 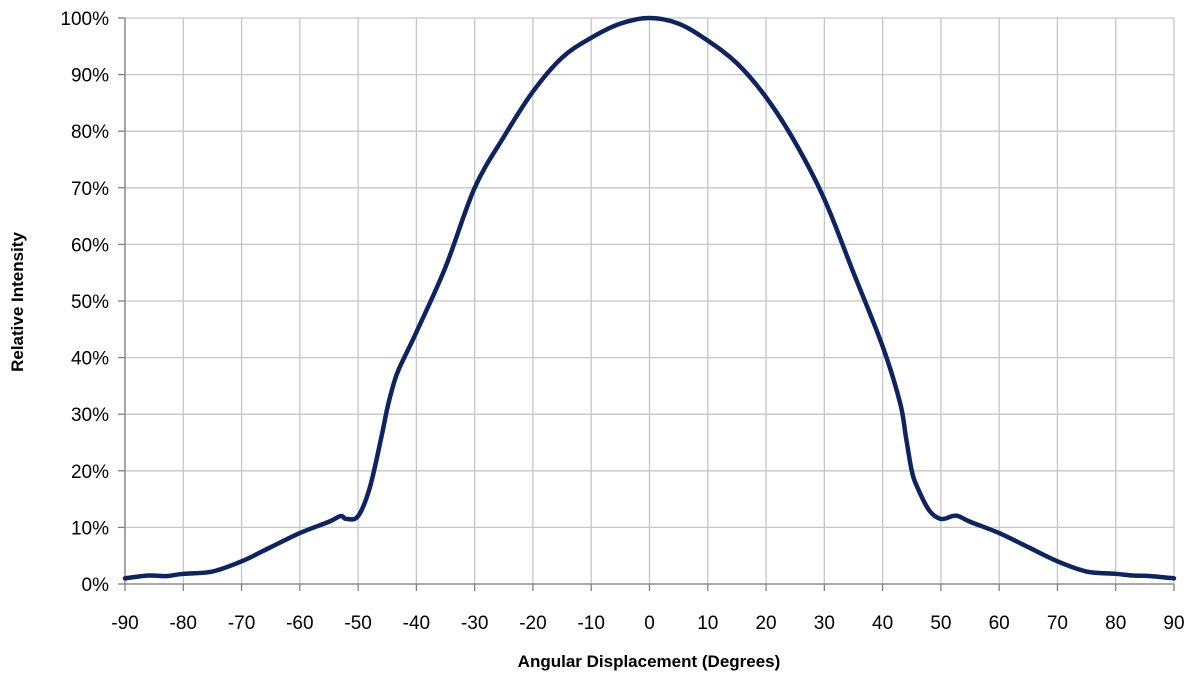 What do you see at coordinates (90, 189) in the screenshot?
I see `y-tick-label: 70%` at bounding box center [90, 189].